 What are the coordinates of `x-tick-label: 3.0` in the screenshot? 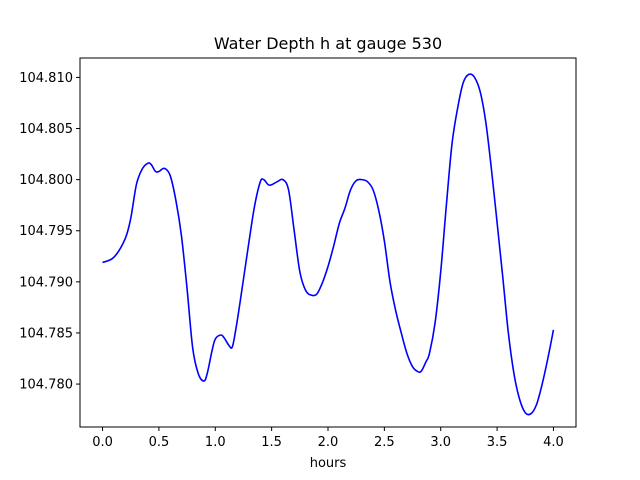 It's located at (440, 442).